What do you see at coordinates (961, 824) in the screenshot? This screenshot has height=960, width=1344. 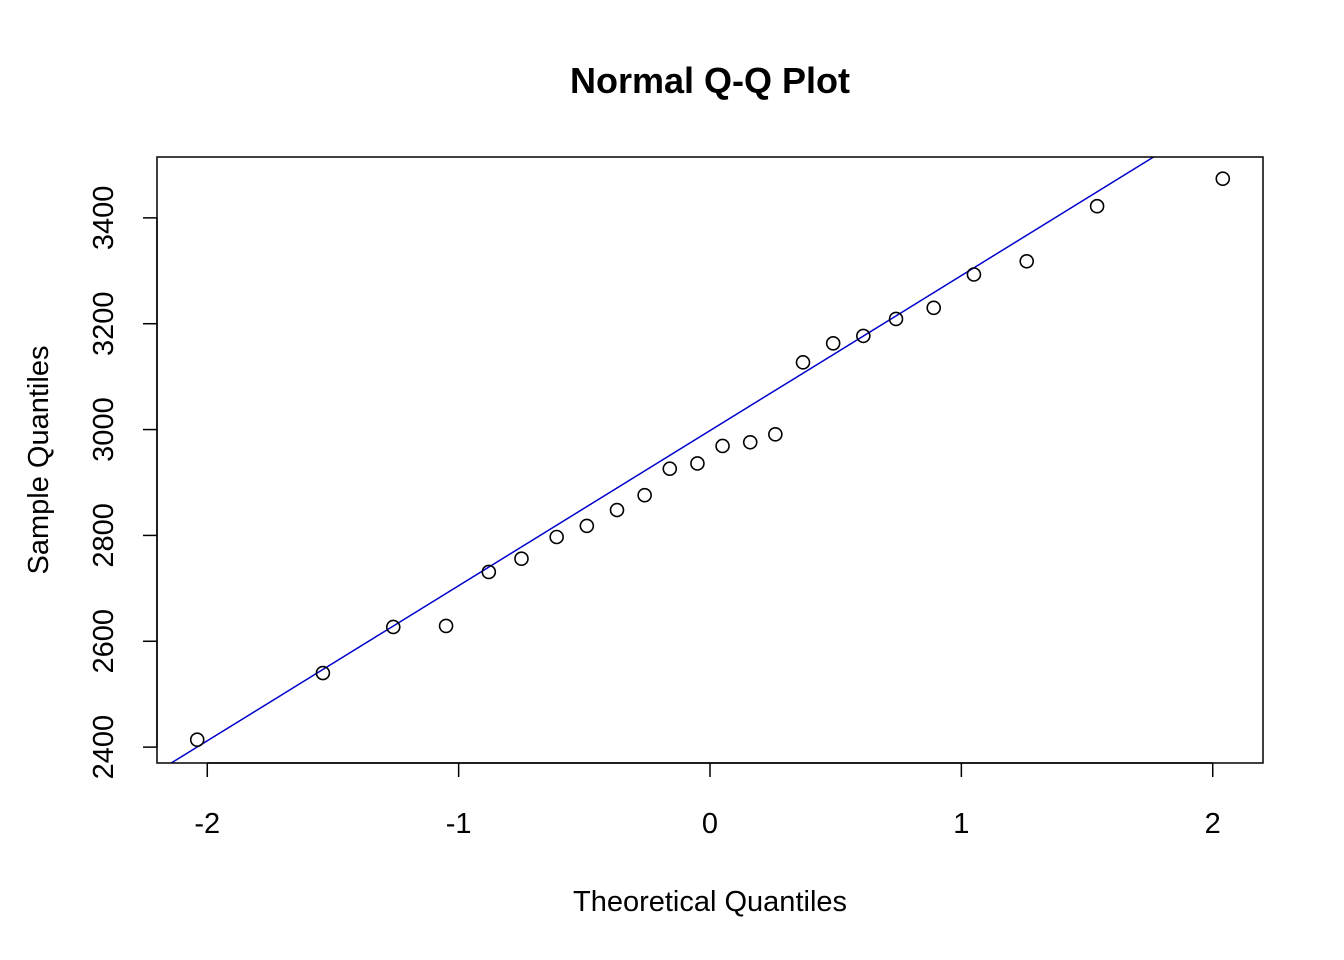 I see `x-tick-label: 1` at bounding box center [961, 824].